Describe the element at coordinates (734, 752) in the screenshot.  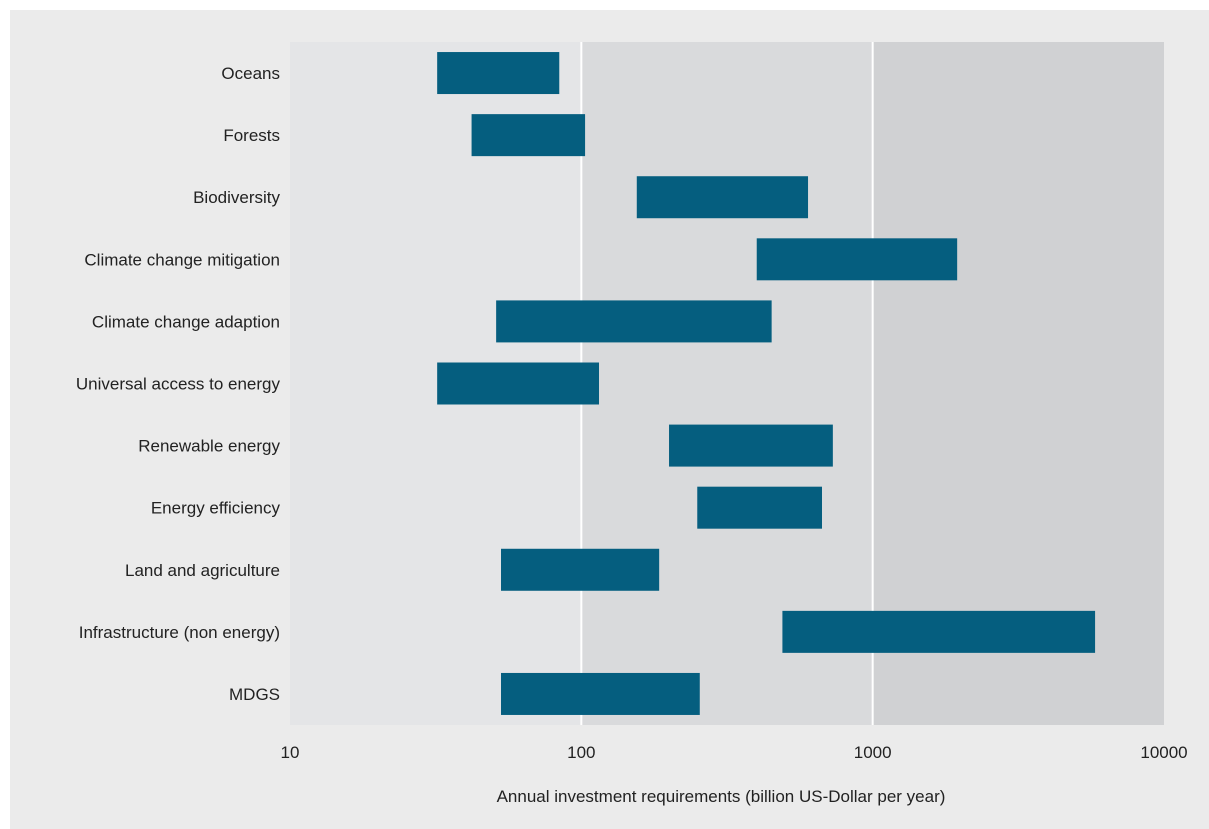
I see `x-tick-labels: 10 100 1000 10000` at that location.